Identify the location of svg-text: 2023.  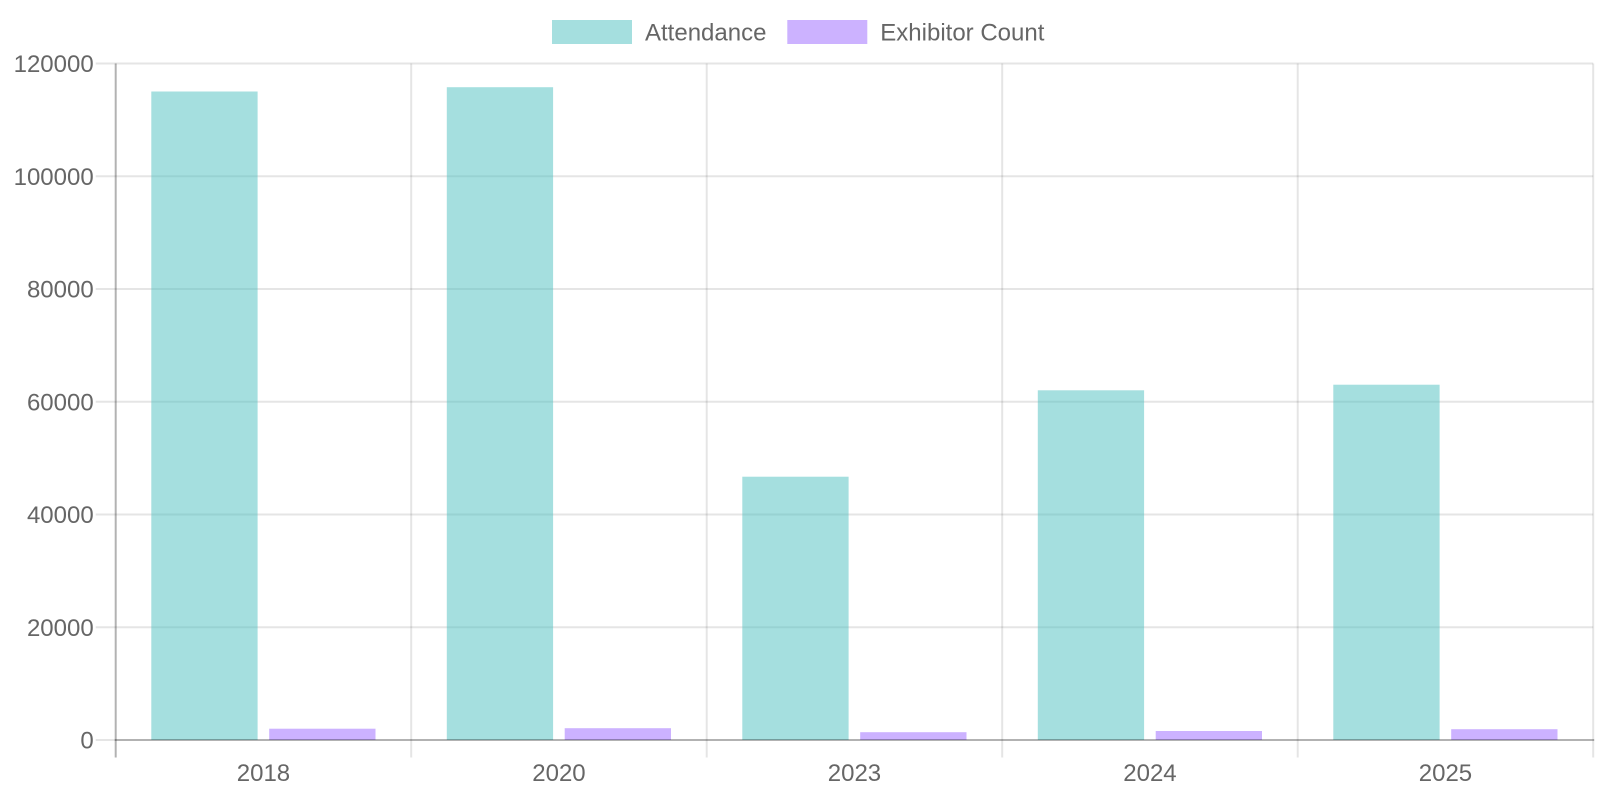
(854, 773).